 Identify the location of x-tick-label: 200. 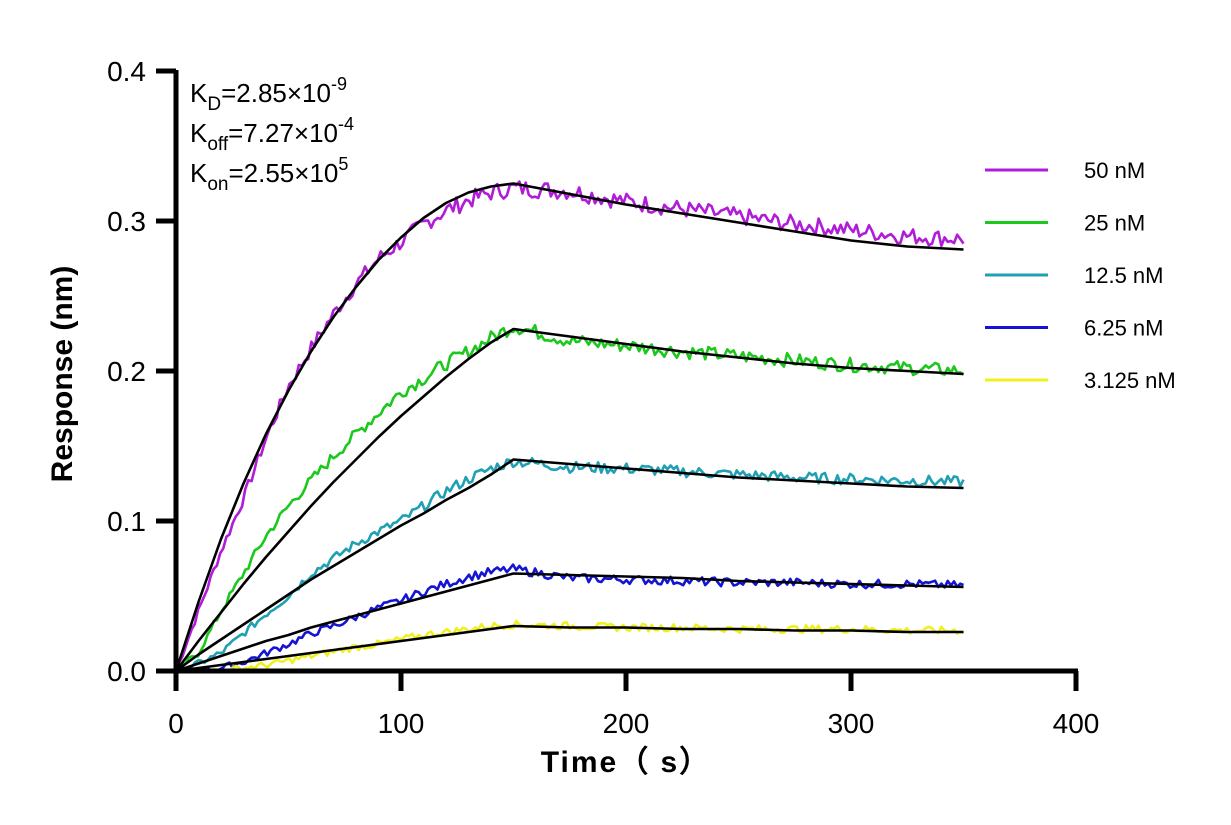
(626, 723).